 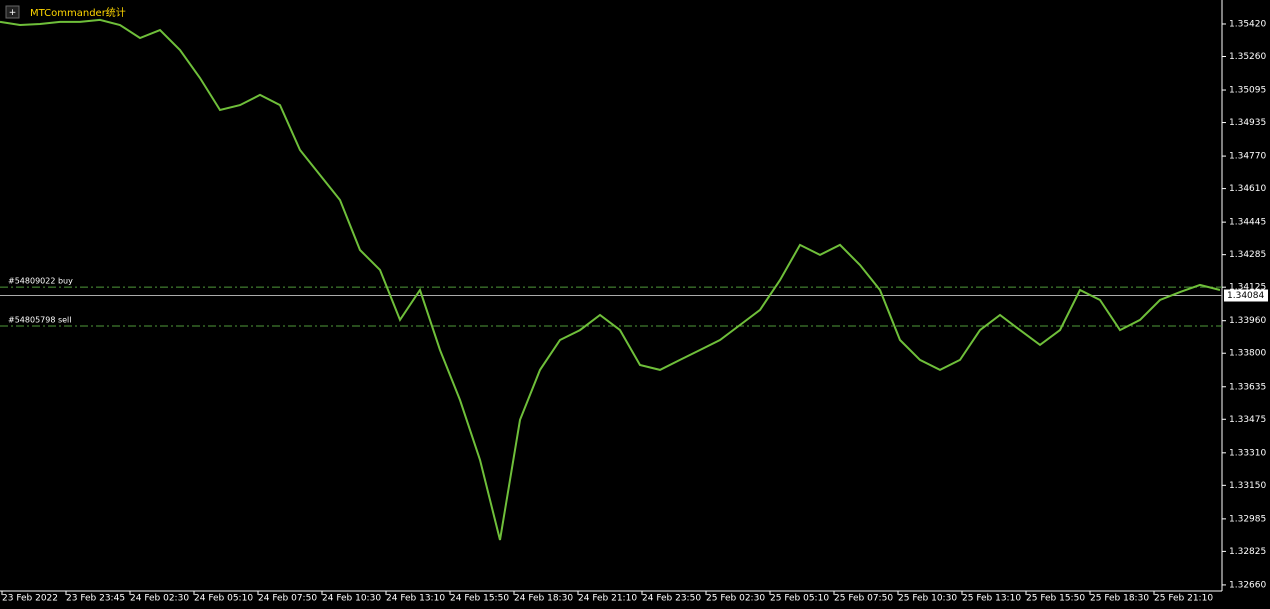 What do you see at coordinates (1247, 91) in the screenshot?
I see `y-tick-label: 1.35095` at bounding box center [1247, 91].